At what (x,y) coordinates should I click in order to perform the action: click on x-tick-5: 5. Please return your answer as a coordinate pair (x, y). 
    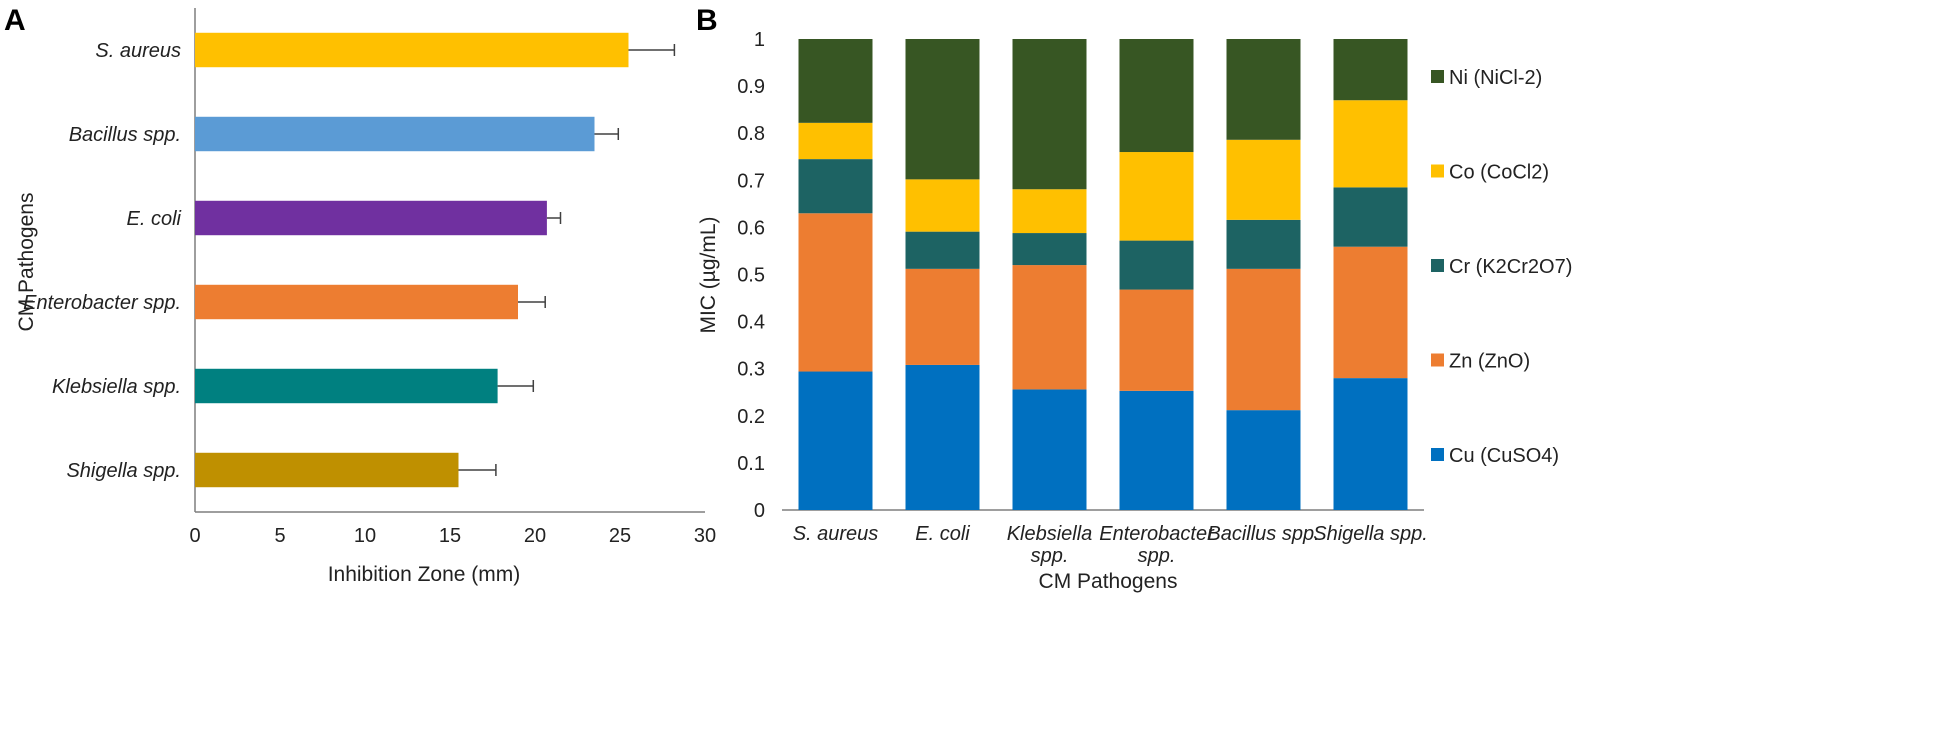
    Looking at the image, I should click on (279, 536).